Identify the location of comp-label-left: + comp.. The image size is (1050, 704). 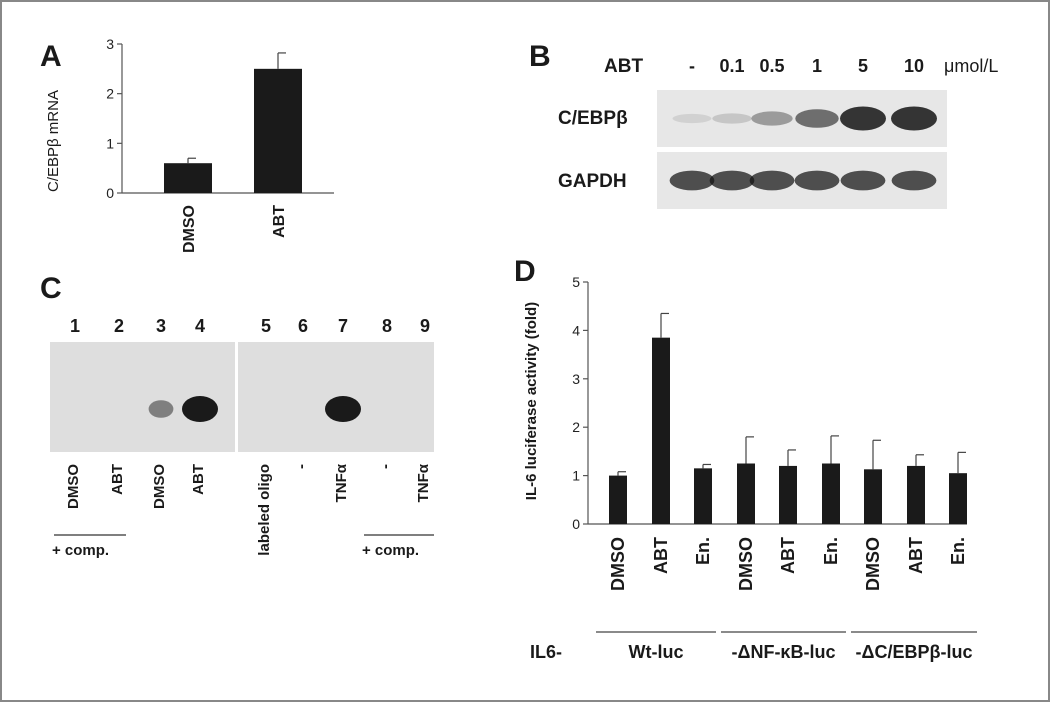
(81, 550).